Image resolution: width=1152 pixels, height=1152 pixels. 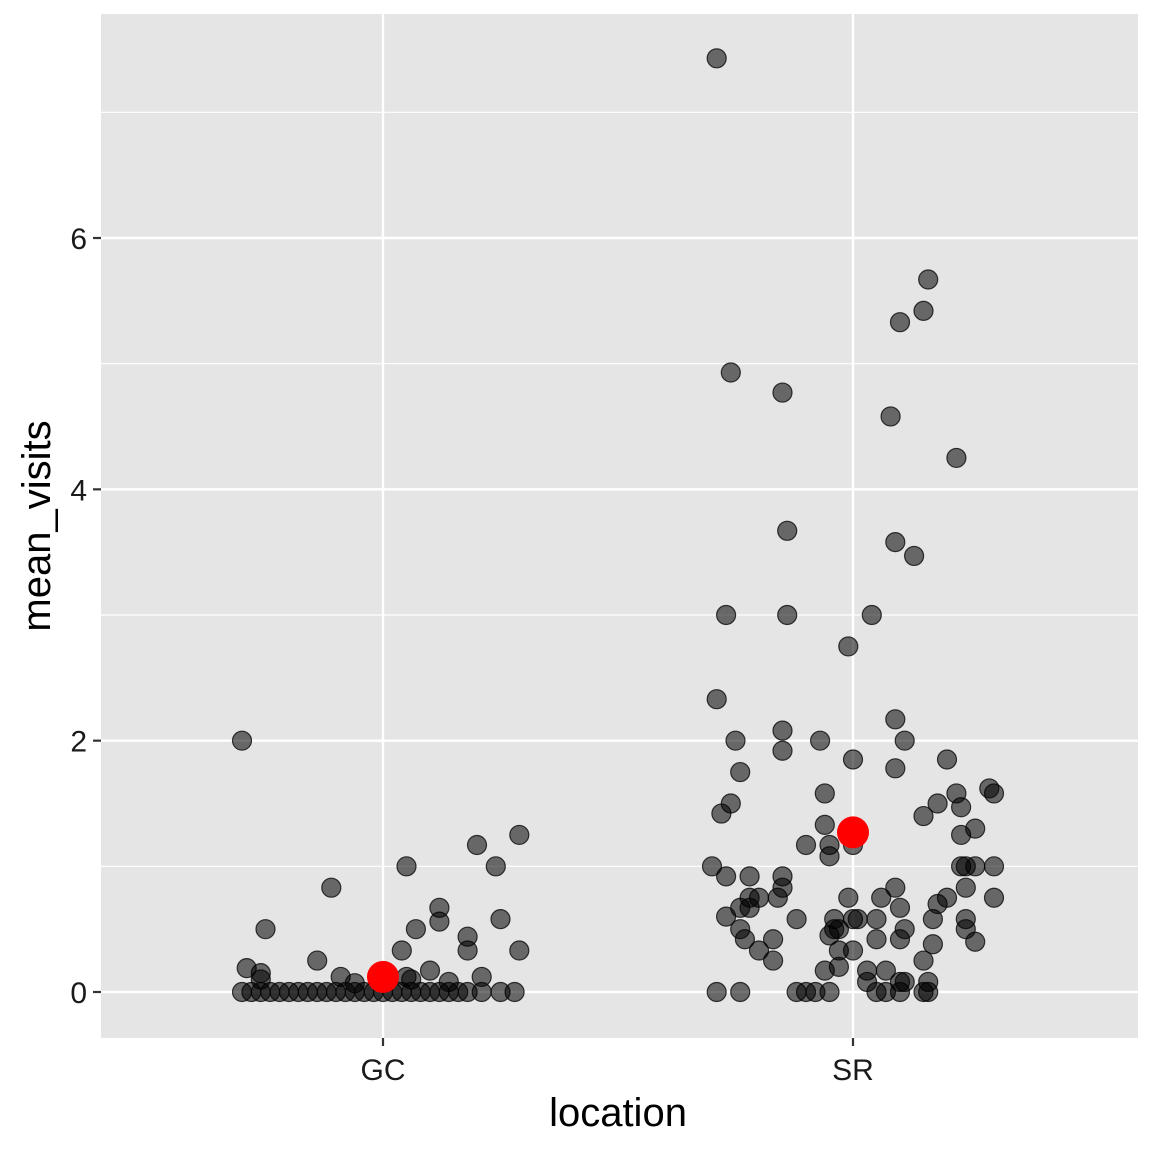 I want to click on x-tick-label: SR, so click(x=853, y=1070).